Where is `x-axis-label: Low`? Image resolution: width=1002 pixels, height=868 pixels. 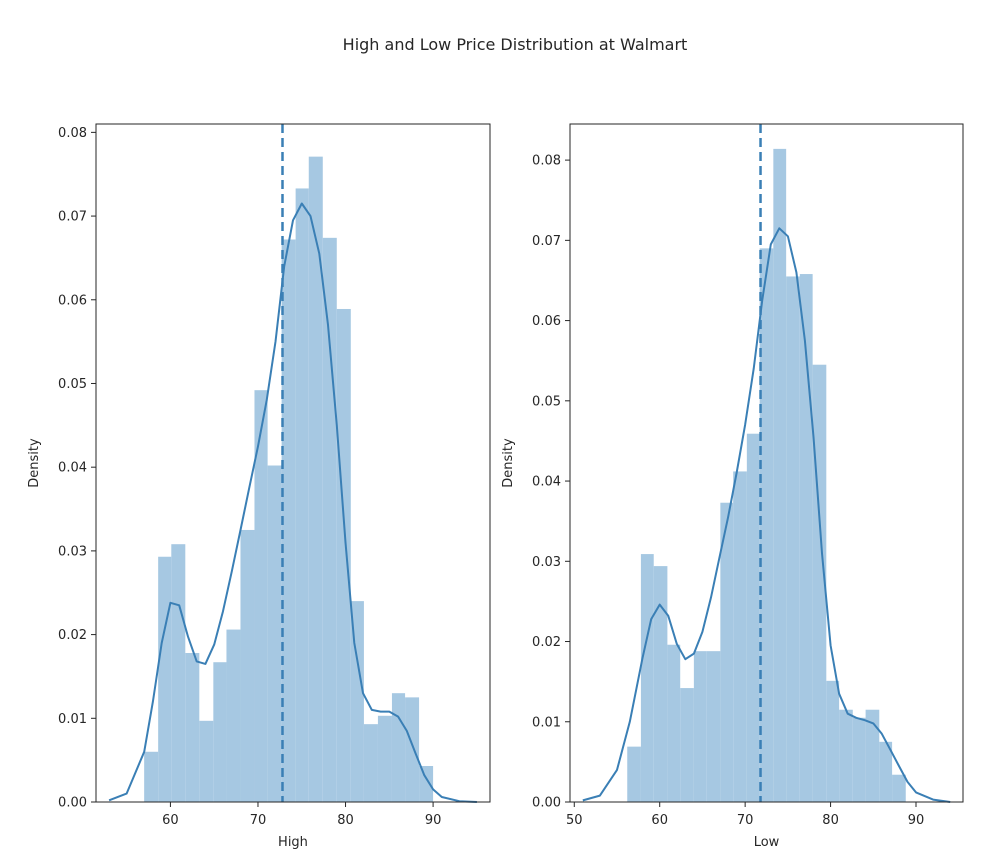
x-axis-label: Low is located at coordinates (767, 842).